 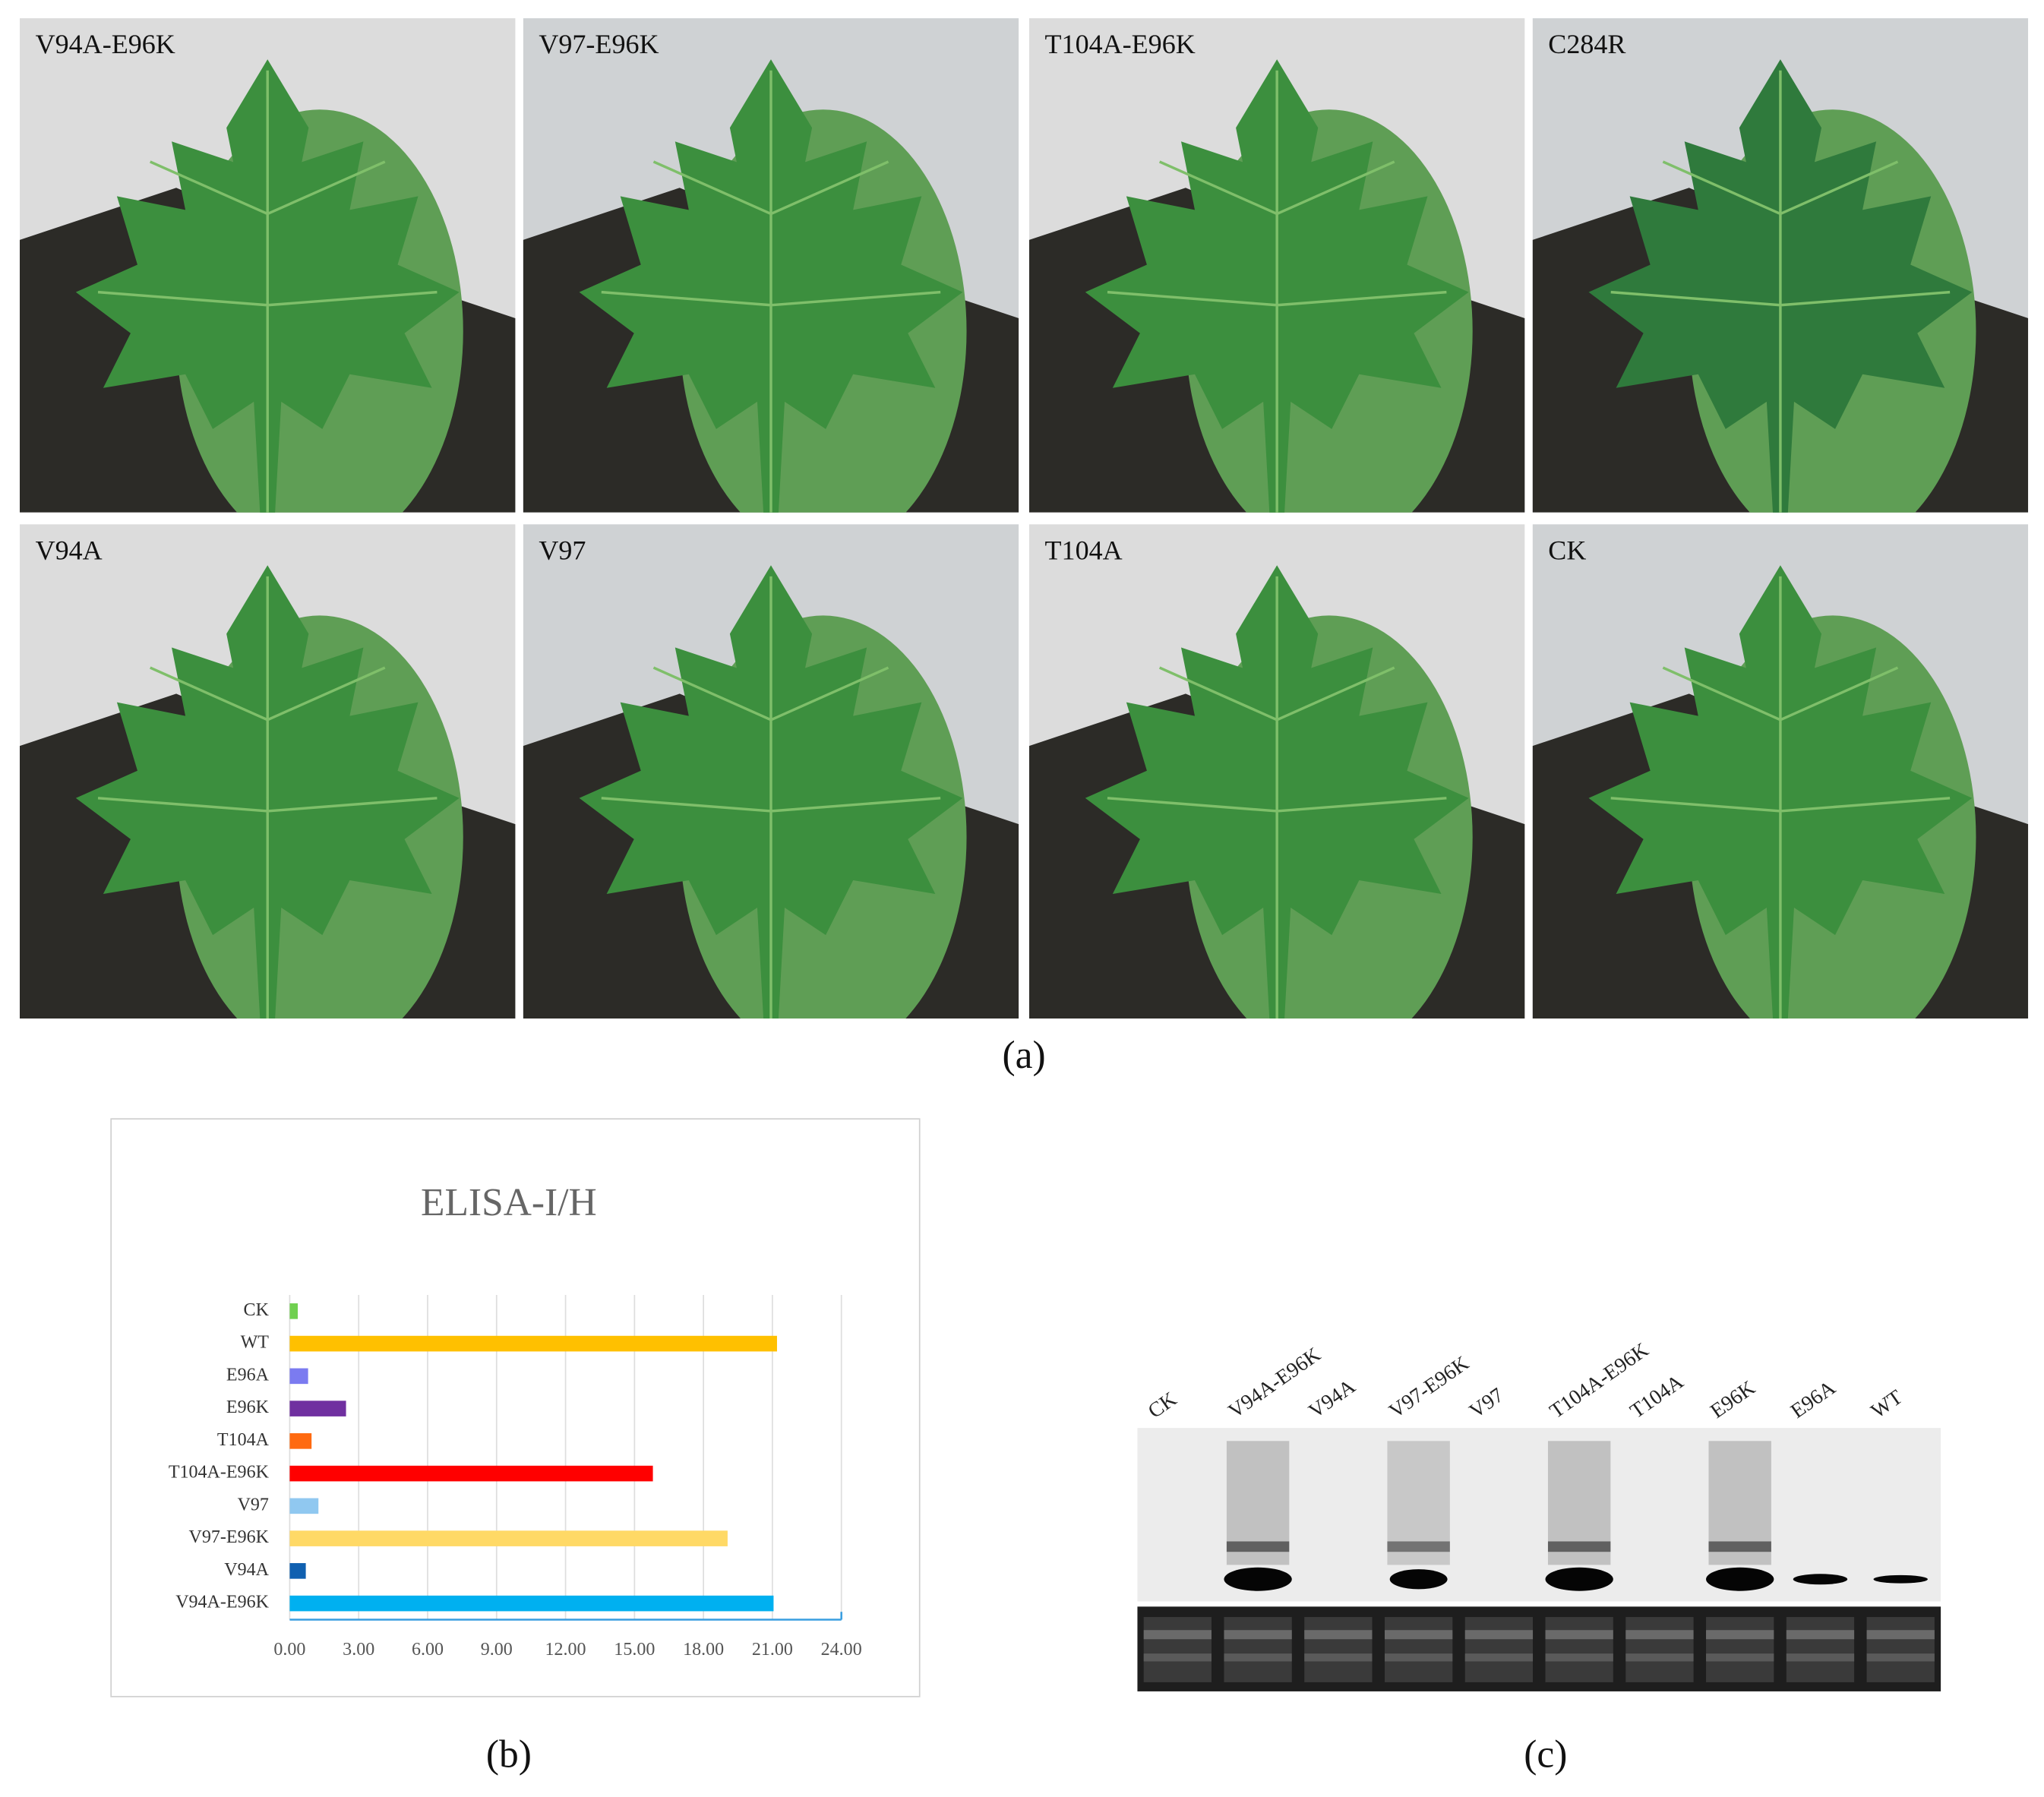 I want to click on x-tick-label: 21.00, so click(x=773, y=1650).